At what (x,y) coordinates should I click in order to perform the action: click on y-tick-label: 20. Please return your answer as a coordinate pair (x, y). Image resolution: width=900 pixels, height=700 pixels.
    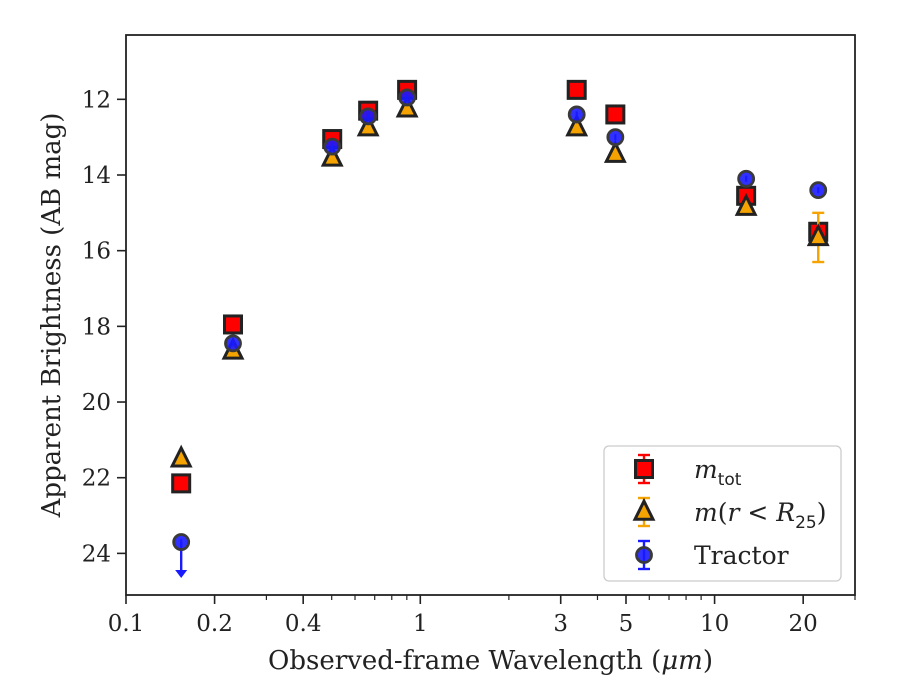
    Looking at the image, I should click on (96, 403).